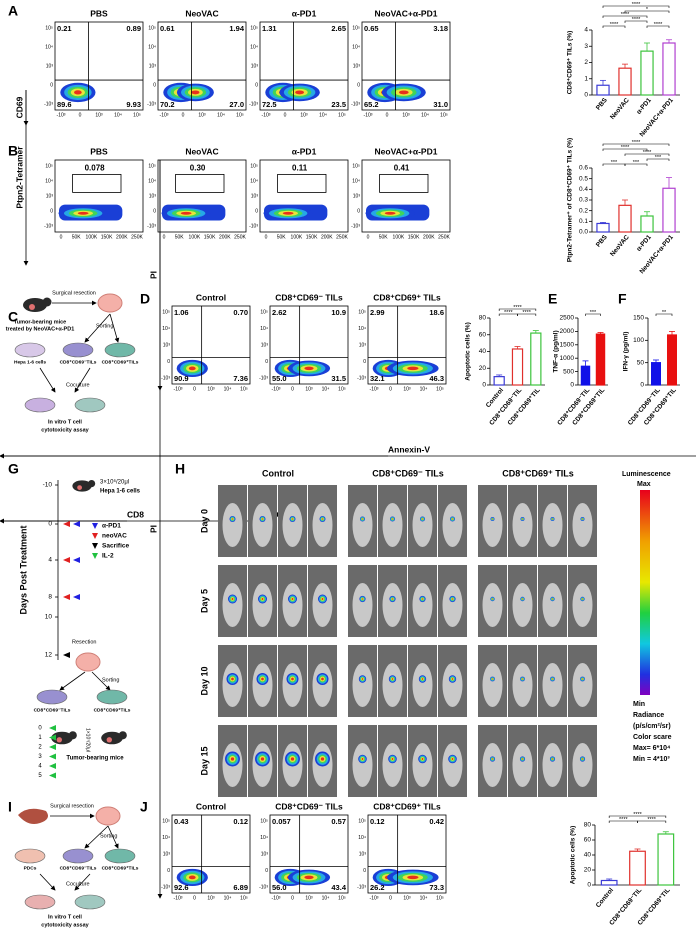 This screenshot has width=696, height=933. I want to click on plot-title: PBS, so click(99, 151).